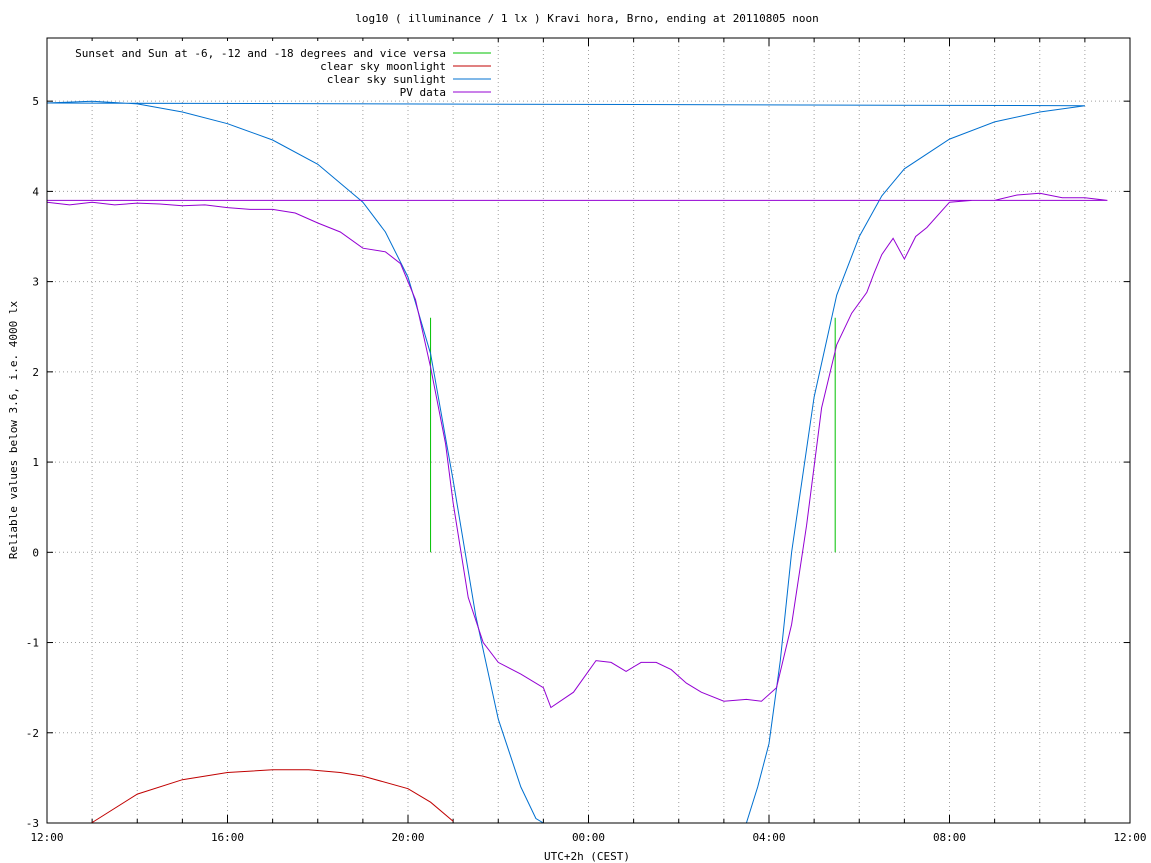  What do you see at coordinates (588, 837) in the screenshot?
I see `x-tick-label: 00:00` at bounding box center [588, 837].